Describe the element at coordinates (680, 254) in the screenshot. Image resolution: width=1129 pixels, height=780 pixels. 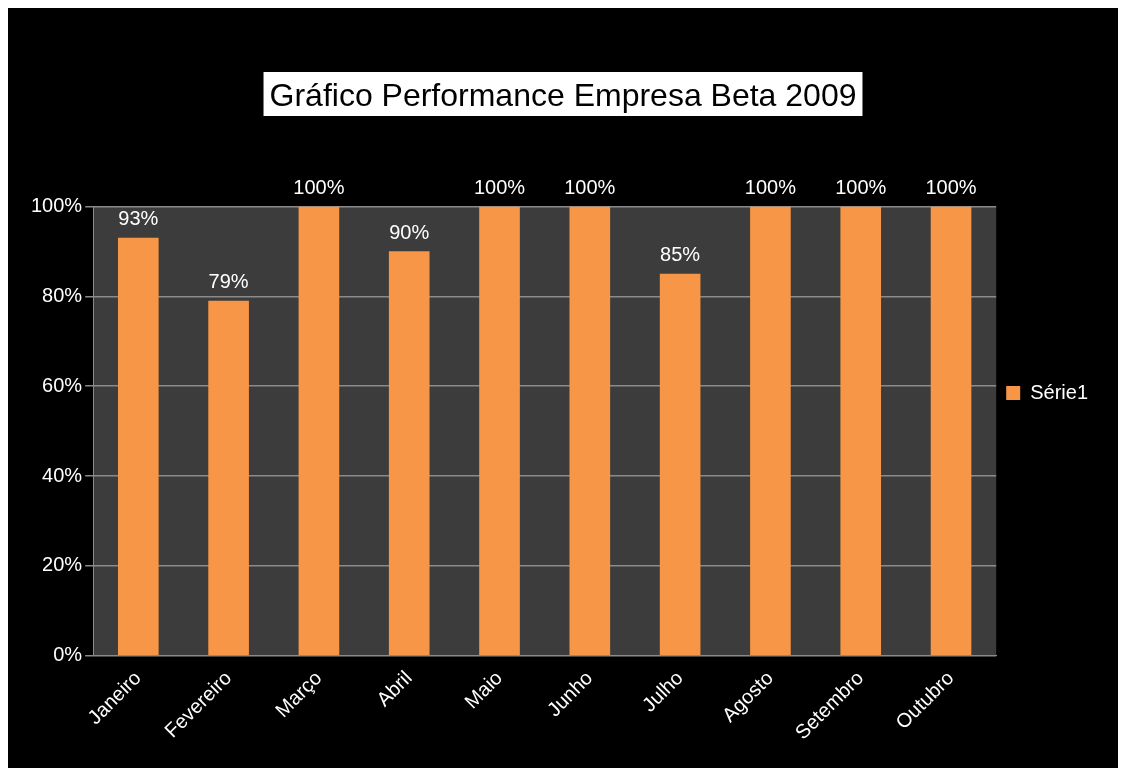
I see `data-label: 85%` at that location.